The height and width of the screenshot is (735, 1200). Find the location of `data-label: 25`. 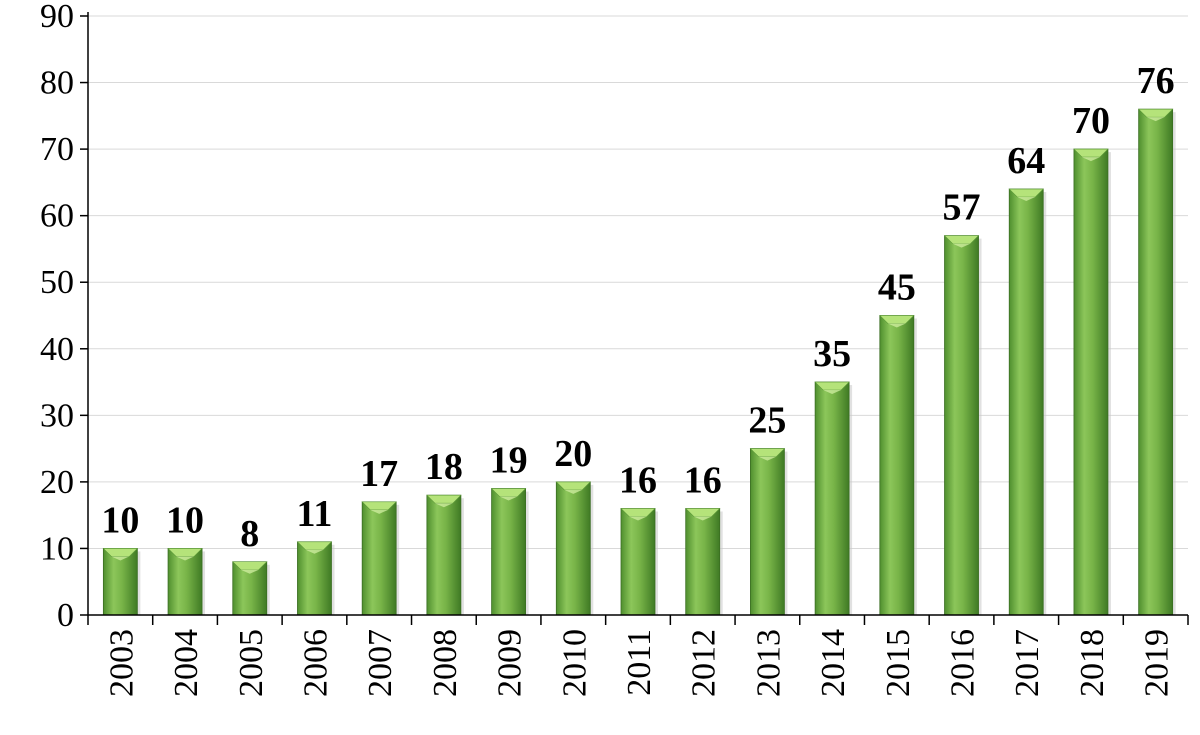

data-label: 25 is located at coordinates (767, 421).